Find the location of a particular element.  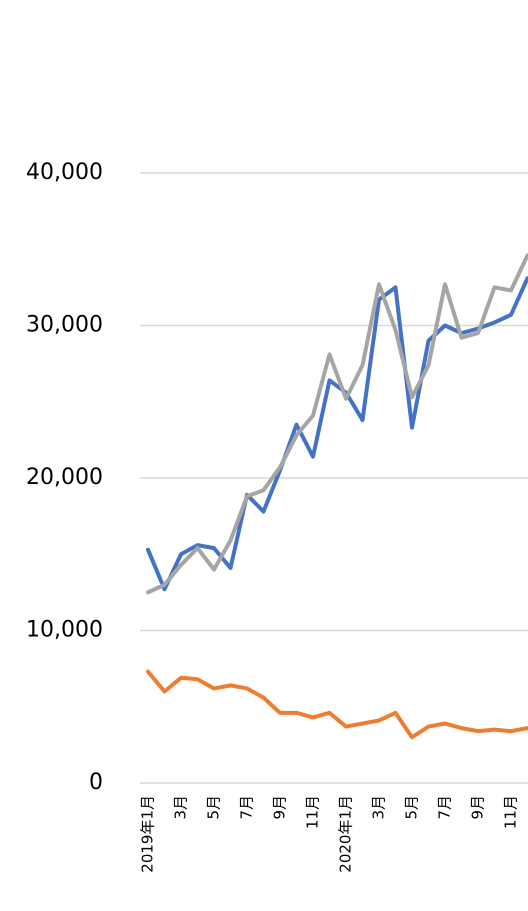

x-tick-label: 2019年1月 is located at coordinates (148, 834).